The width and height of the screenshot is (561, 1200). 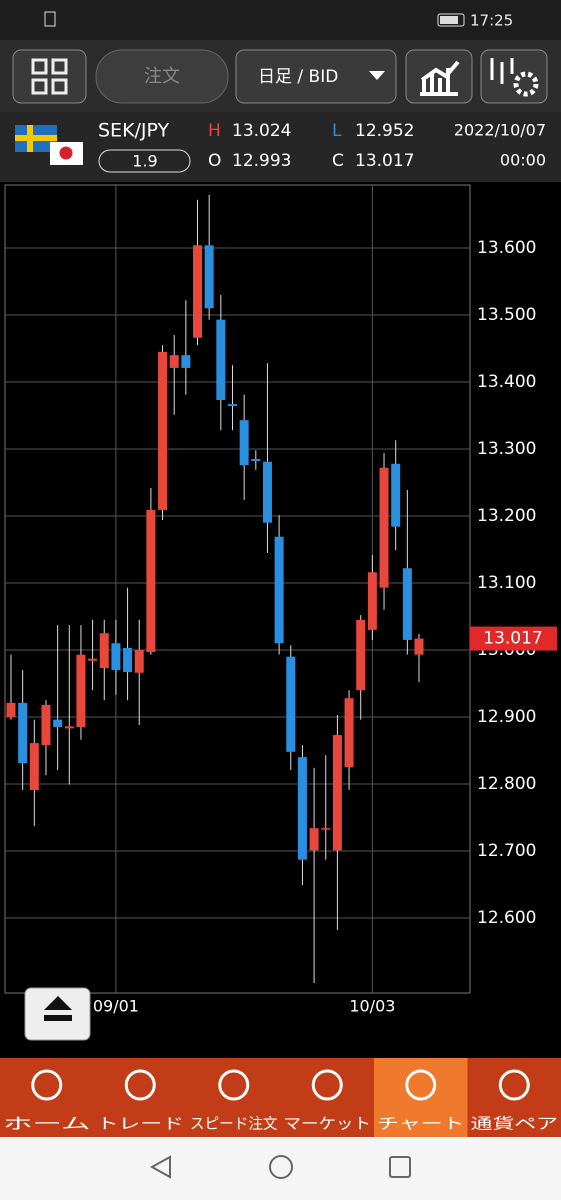 I want to click on back-button, so click(x=160, y=1167).